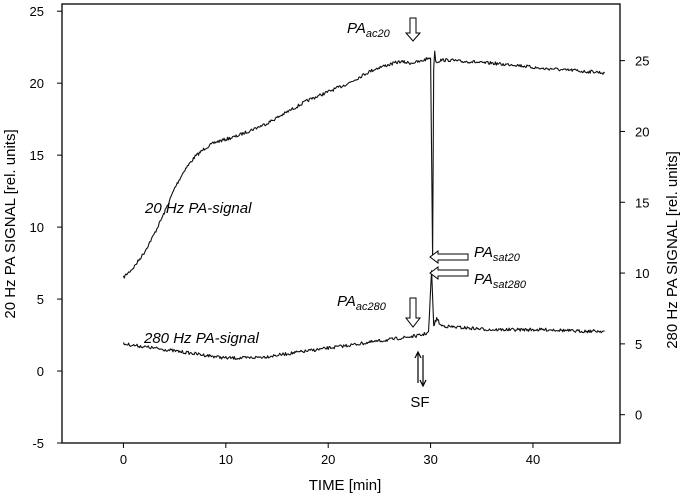 The width and height of the screenshot is (687, 497). Describe the element at coordinates (37, 155) in the screenshot. I see `y-tick-label-left: 15` at that location.